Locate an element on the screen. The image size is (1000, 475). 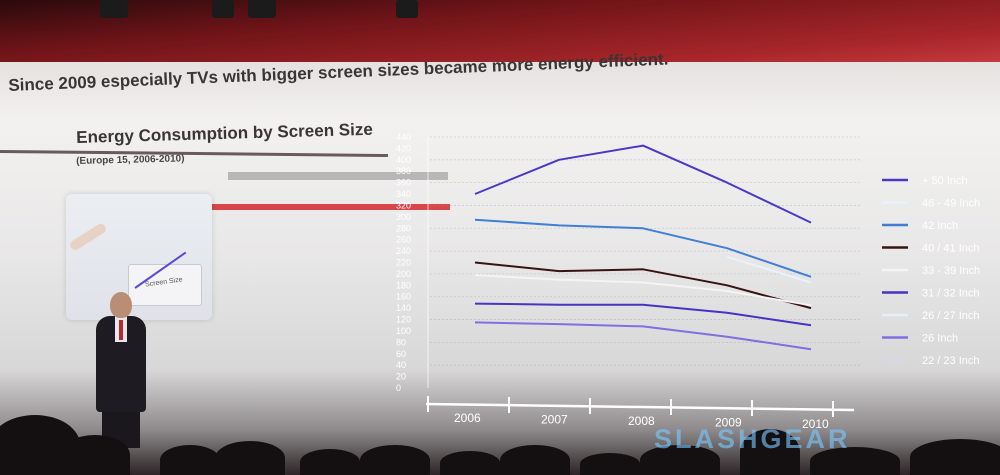
series-lines is located at coordinates (643, 247).